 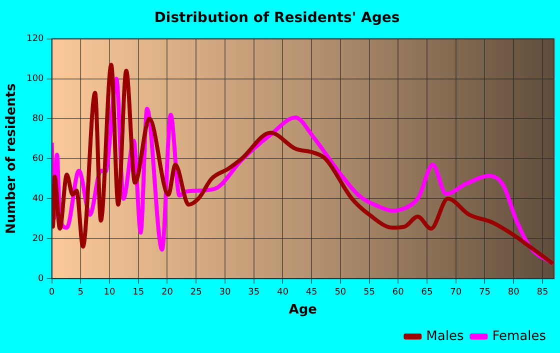 What do you see at coordinates (519, 336) in the screenshot?
I see `legend-label: Females` at bounding box center [519, 336].